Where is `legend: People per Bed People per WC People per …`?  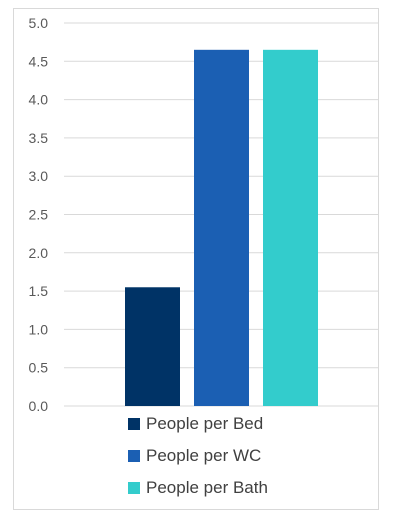 legend: People per Bed People per WC People per … is located at coordinates (198, 456).